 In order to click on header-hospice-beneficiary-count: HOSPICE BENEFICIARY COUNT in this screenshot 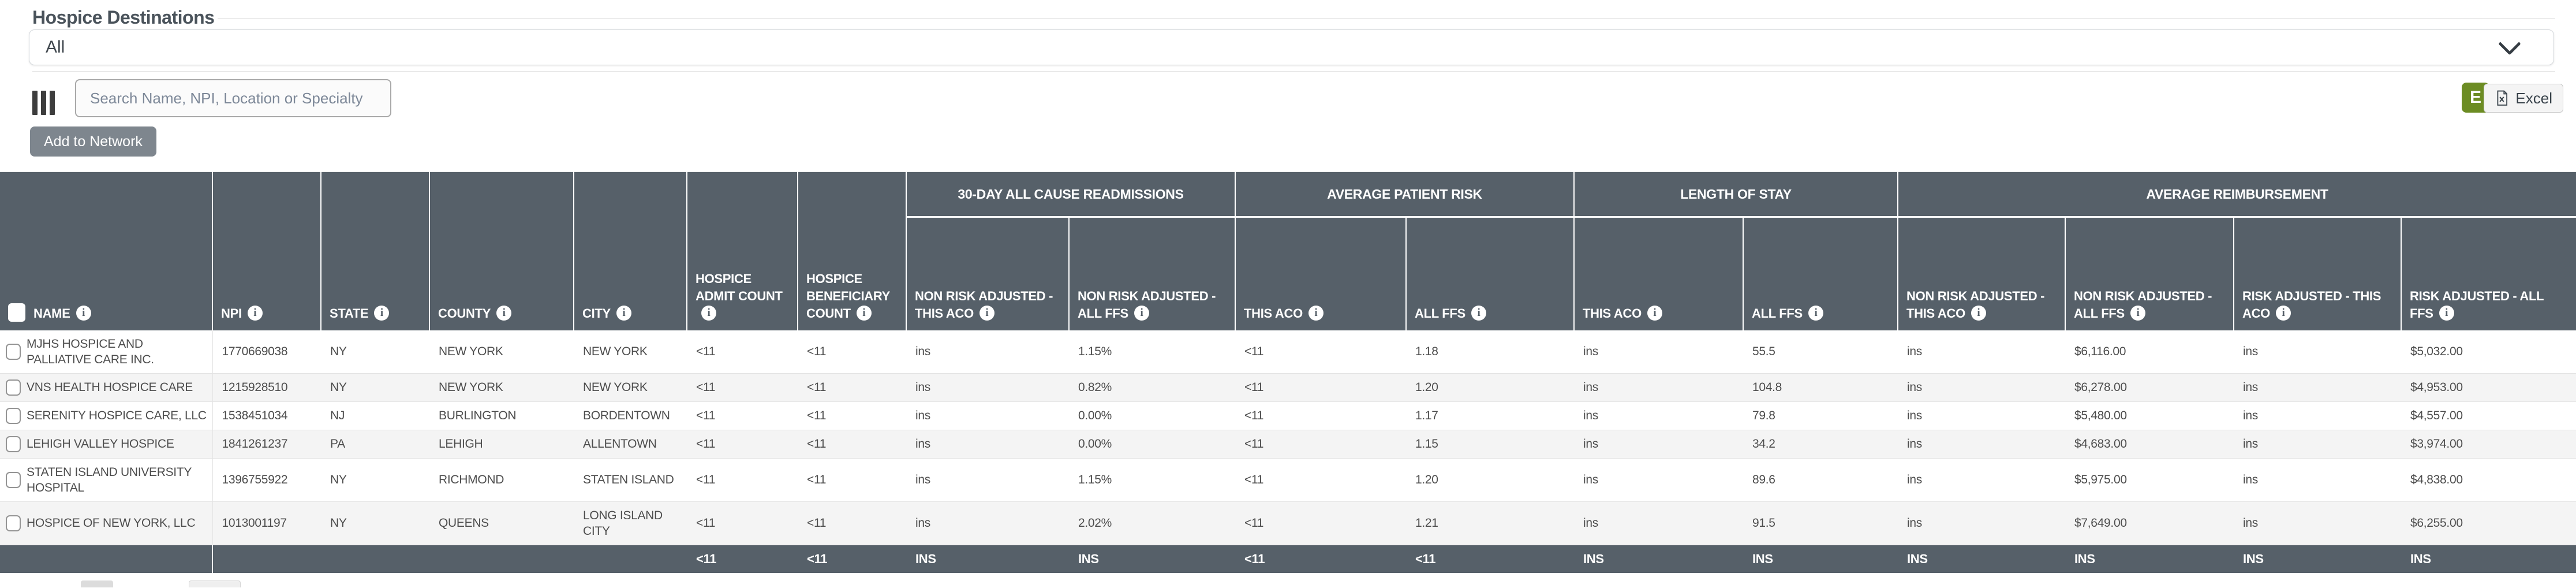, I will do `click(851, 251)`.